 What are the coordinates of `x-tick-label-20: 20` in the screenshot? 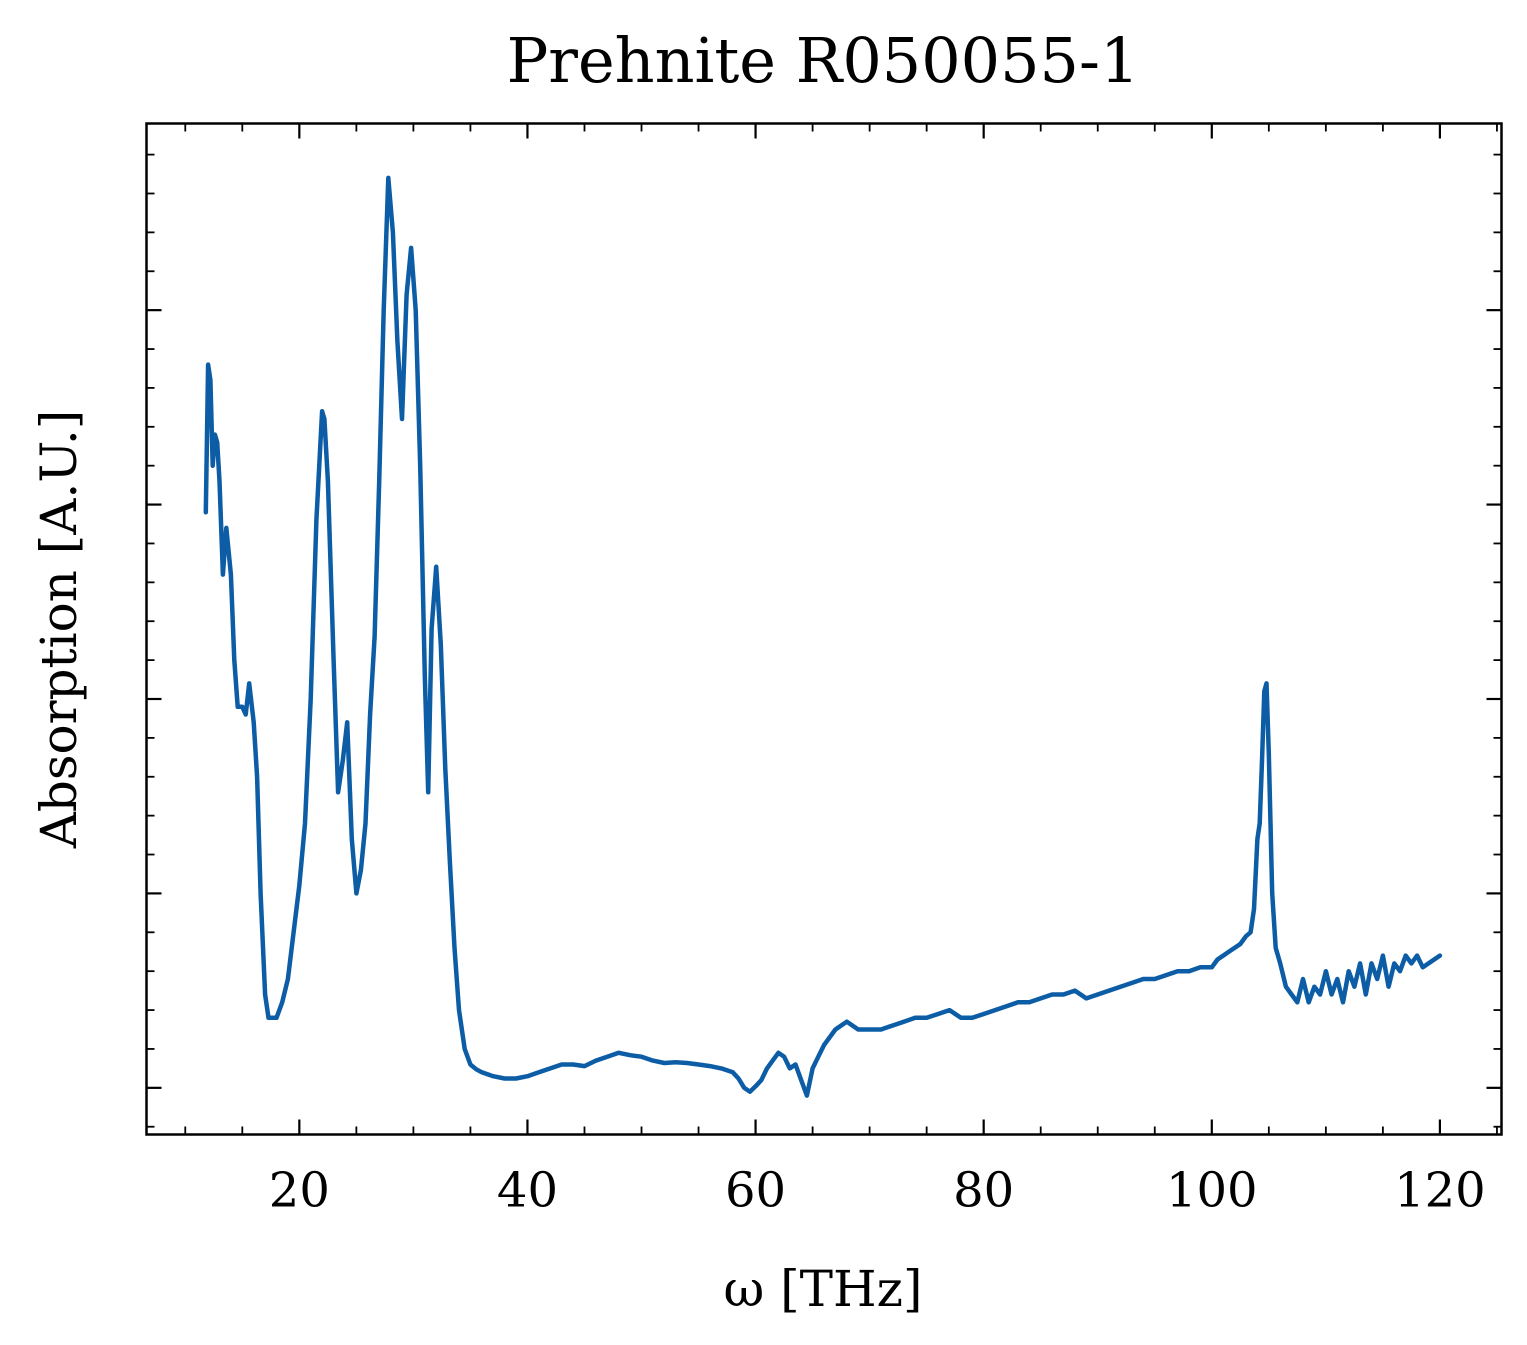 It's located at (299, 1191).